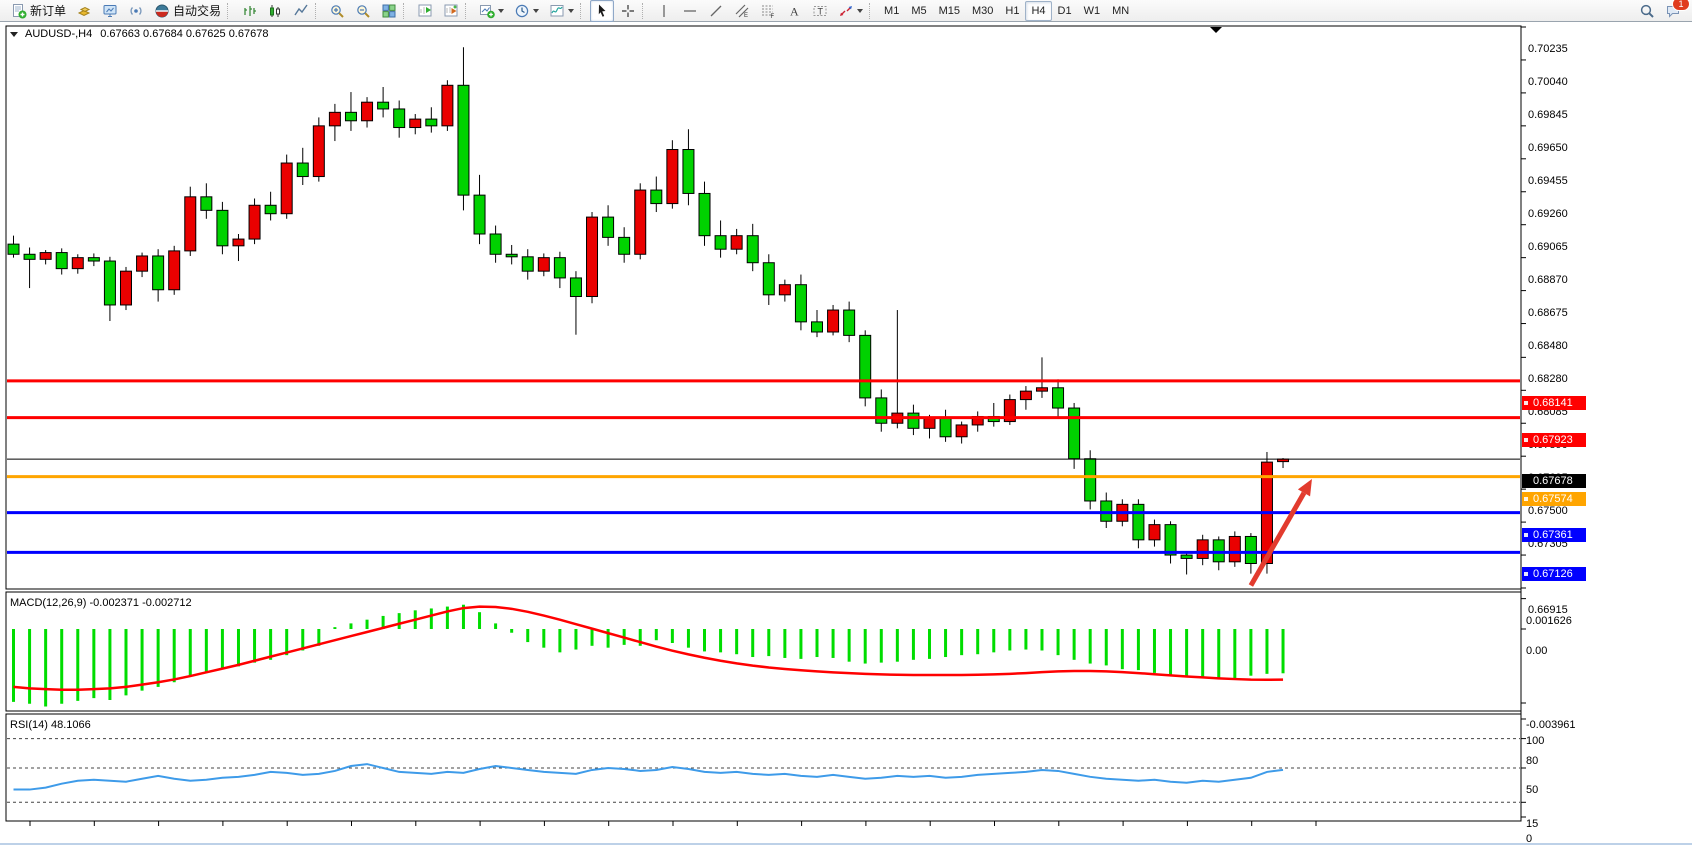 The image size is (1692, 845). I want to click on gold-button, so click(84, 11).